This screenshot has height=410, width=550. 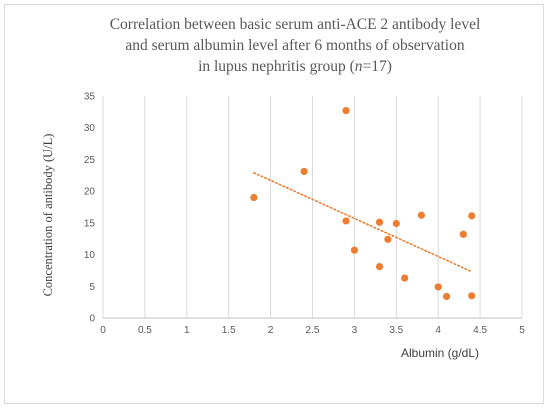 I want to click on x-axis-label: Albumin (g/dL), so click(x=440, y=353).